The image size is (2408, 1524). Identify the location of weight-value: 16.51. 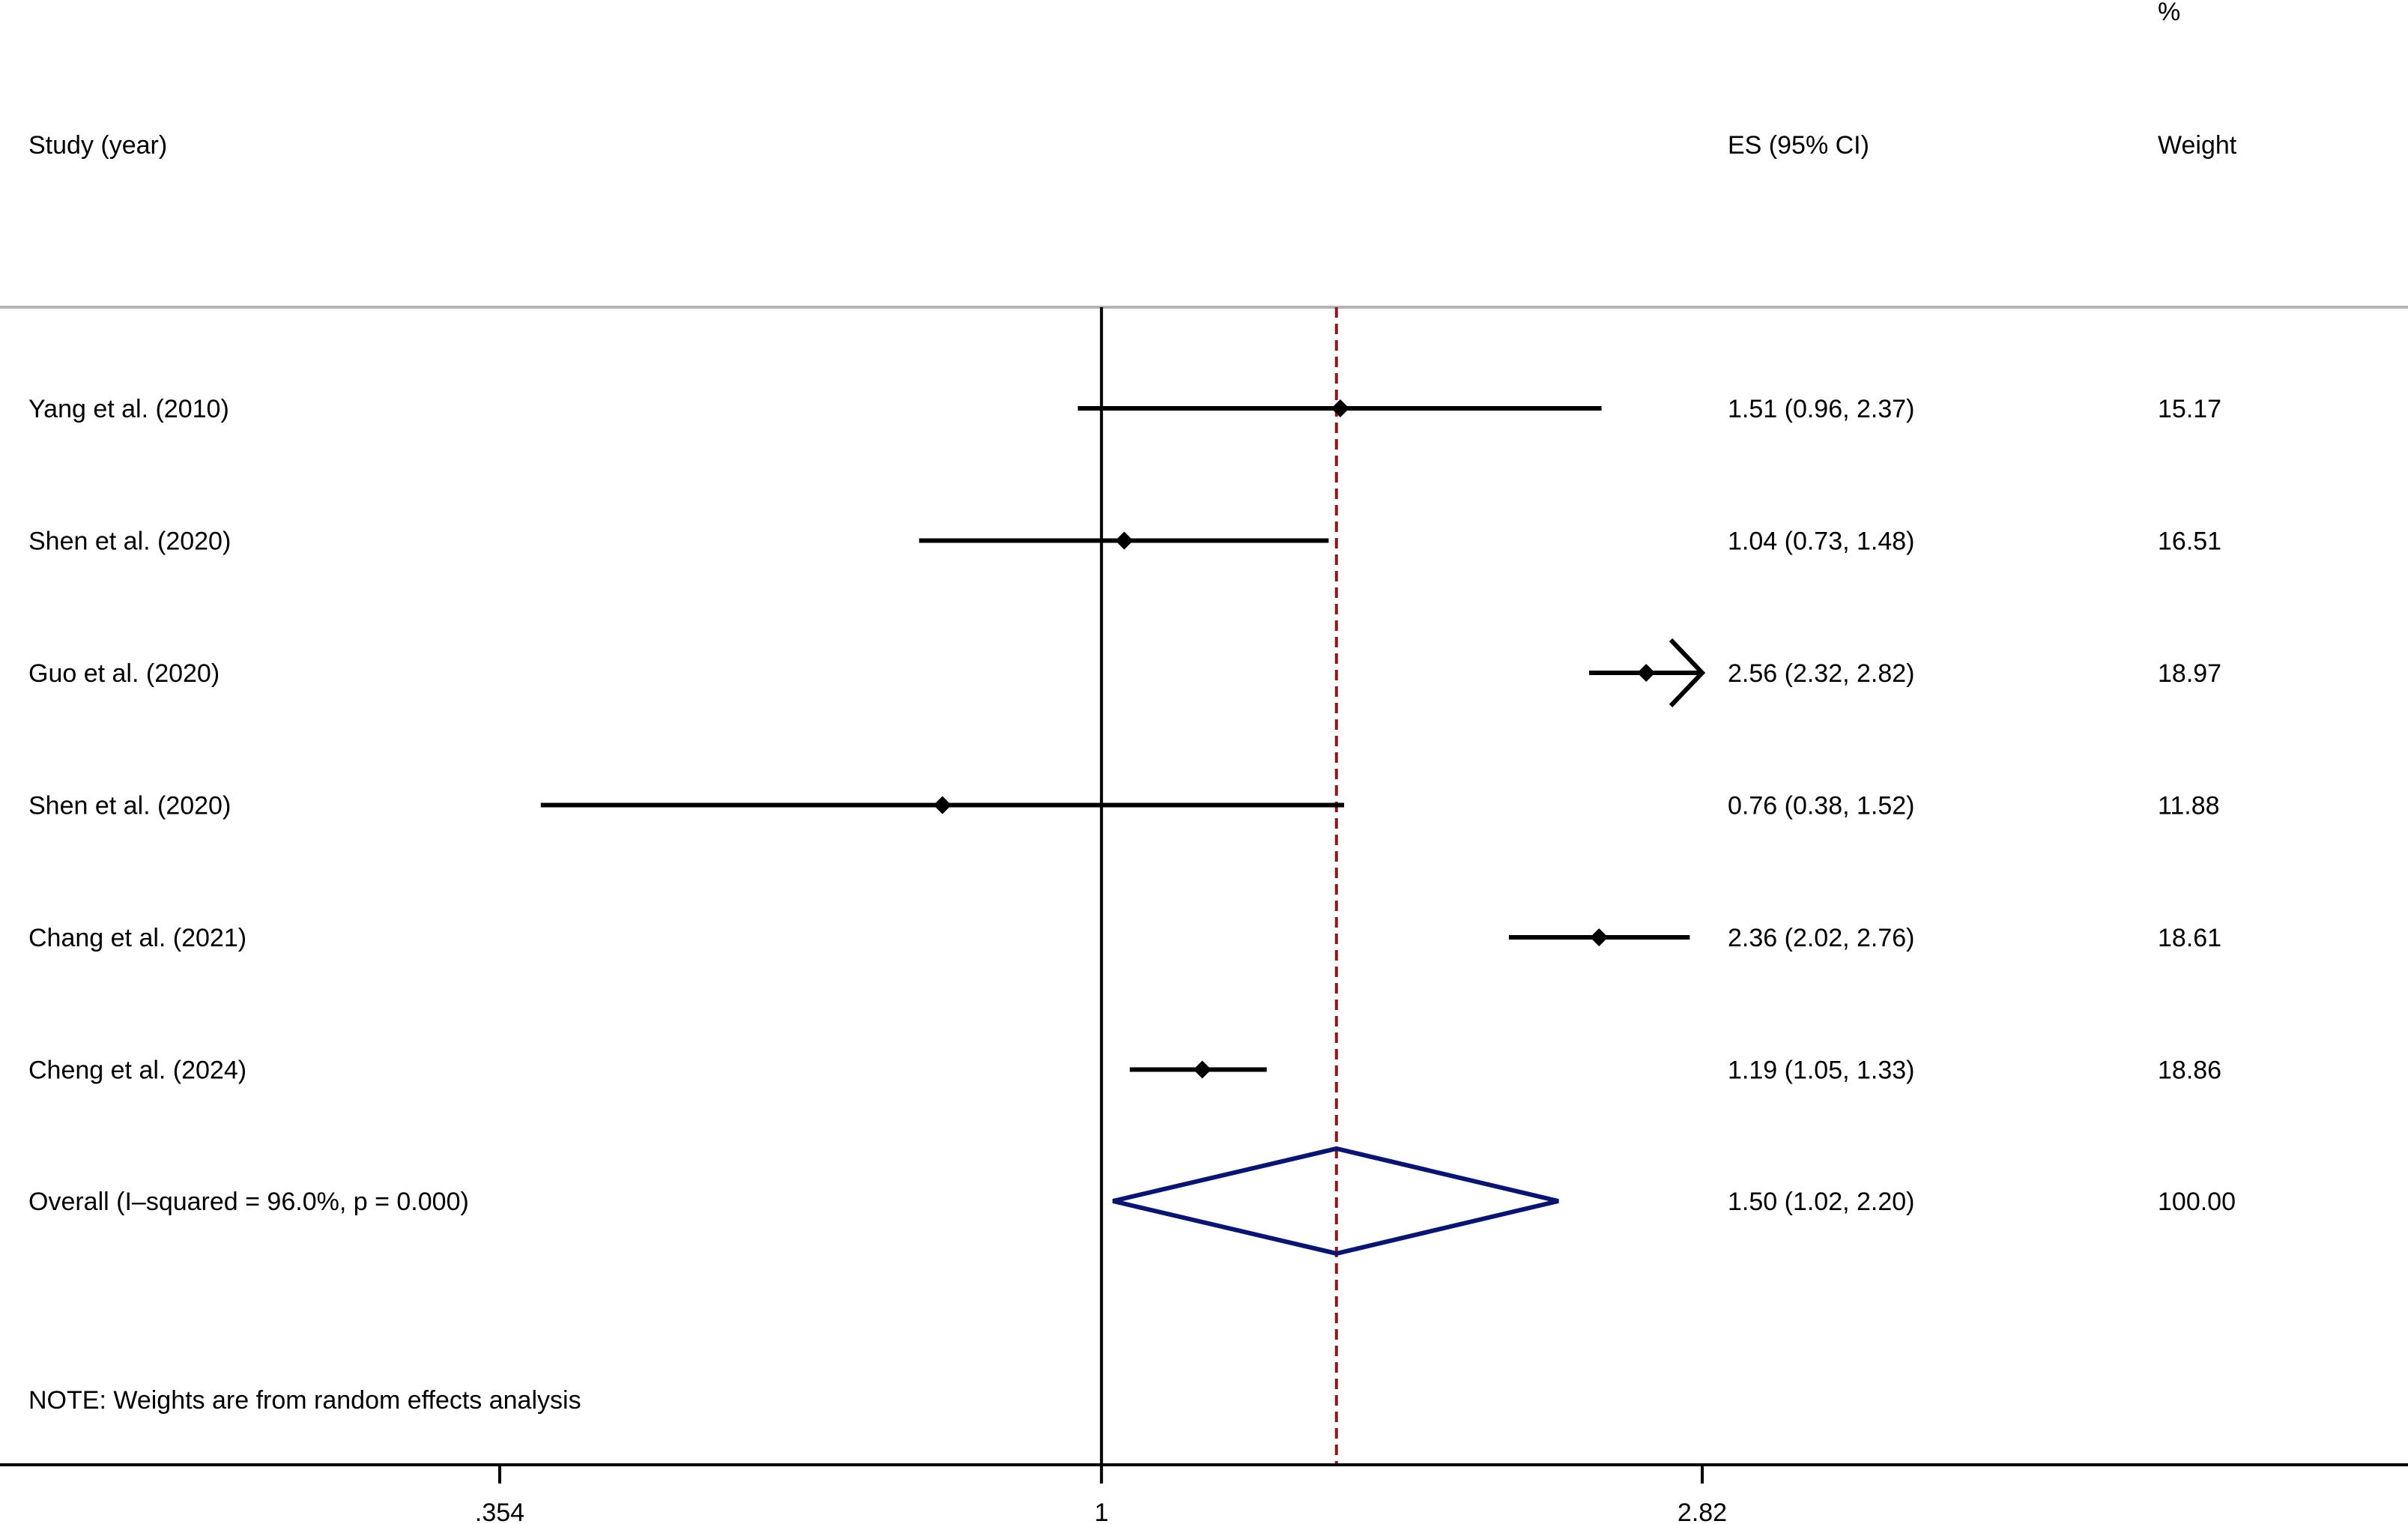
(2189, 541).